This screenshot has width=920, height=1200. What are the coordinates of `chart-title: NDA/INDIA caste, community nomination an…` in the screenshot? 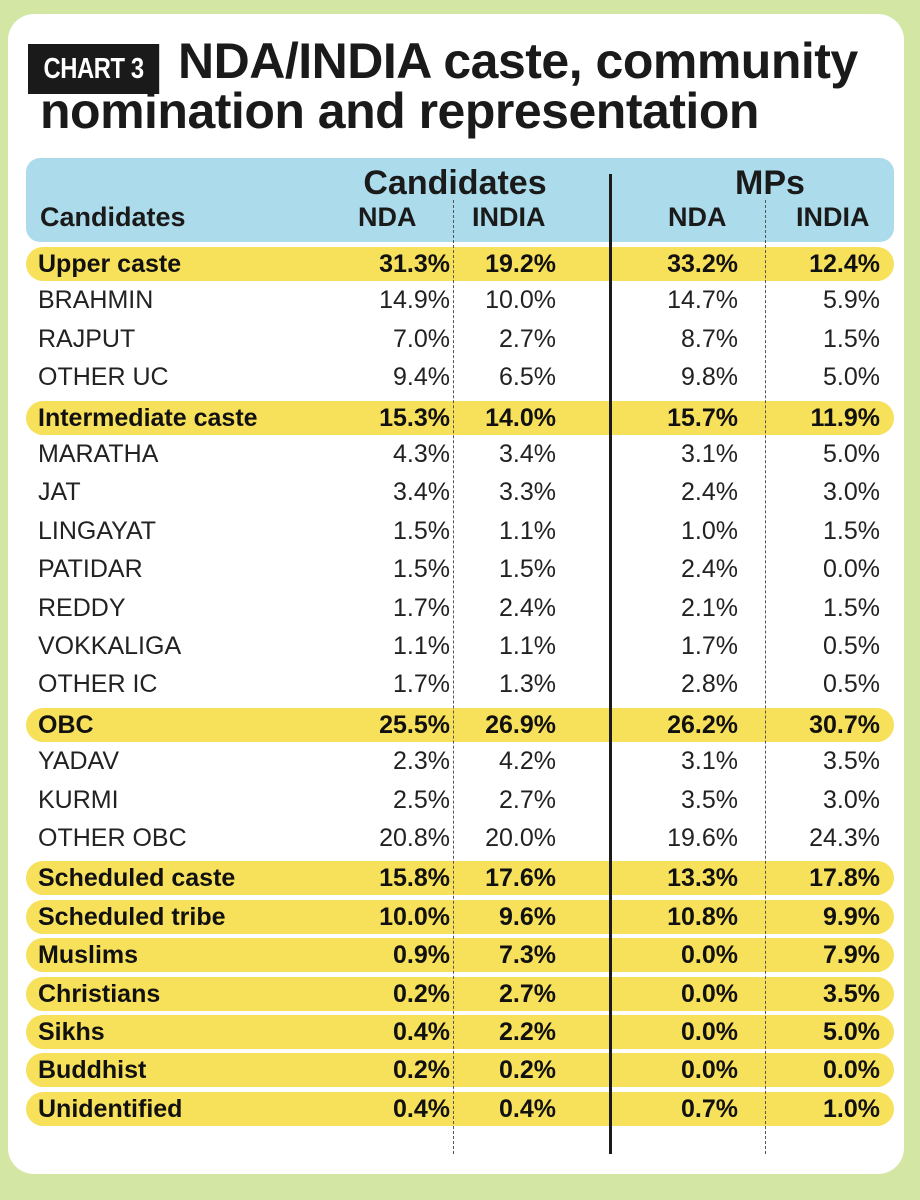 It's located at (470, 86).